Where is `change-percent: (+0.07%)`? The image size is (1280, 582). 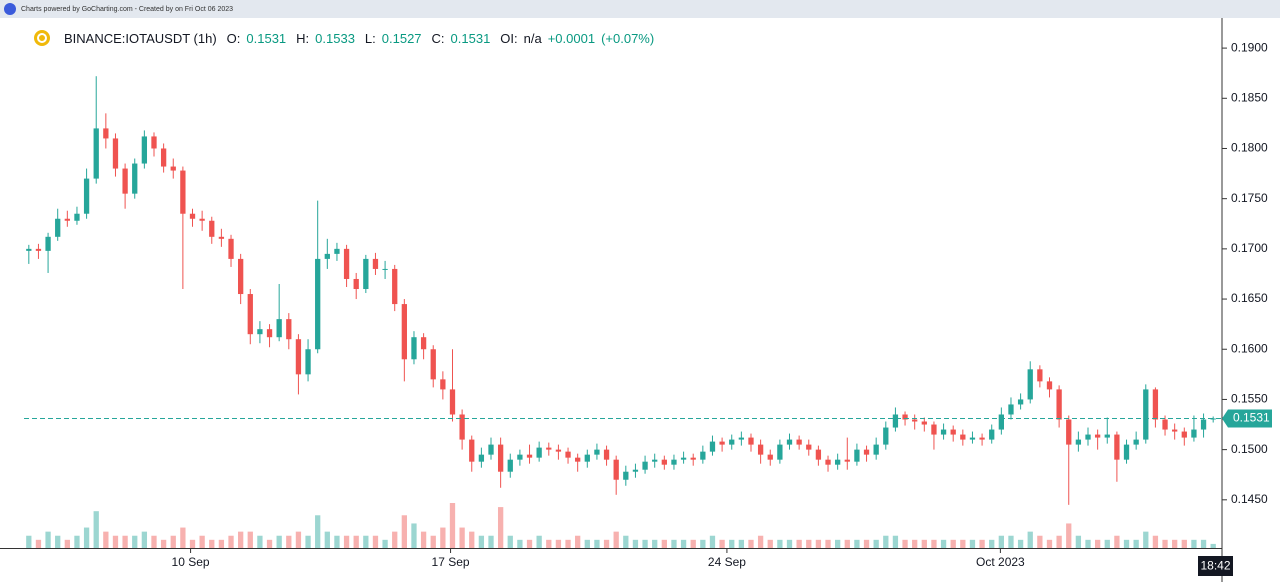
change-percent: (+0.07%) is located at coordinates (628, 38).